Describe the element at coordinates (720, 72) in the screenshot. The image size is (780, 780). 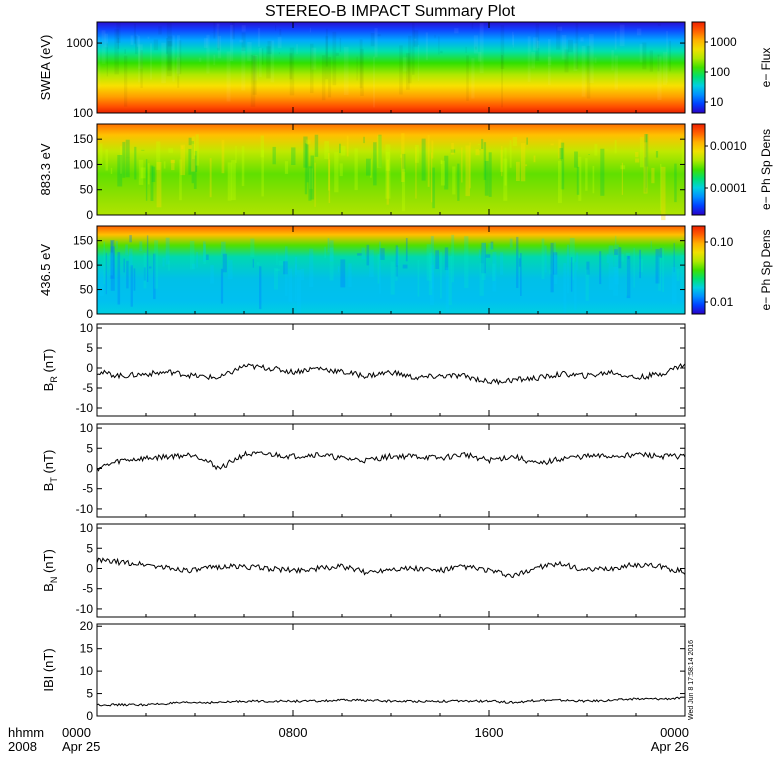
I see `colorbar-tick-label: 100` at that location.